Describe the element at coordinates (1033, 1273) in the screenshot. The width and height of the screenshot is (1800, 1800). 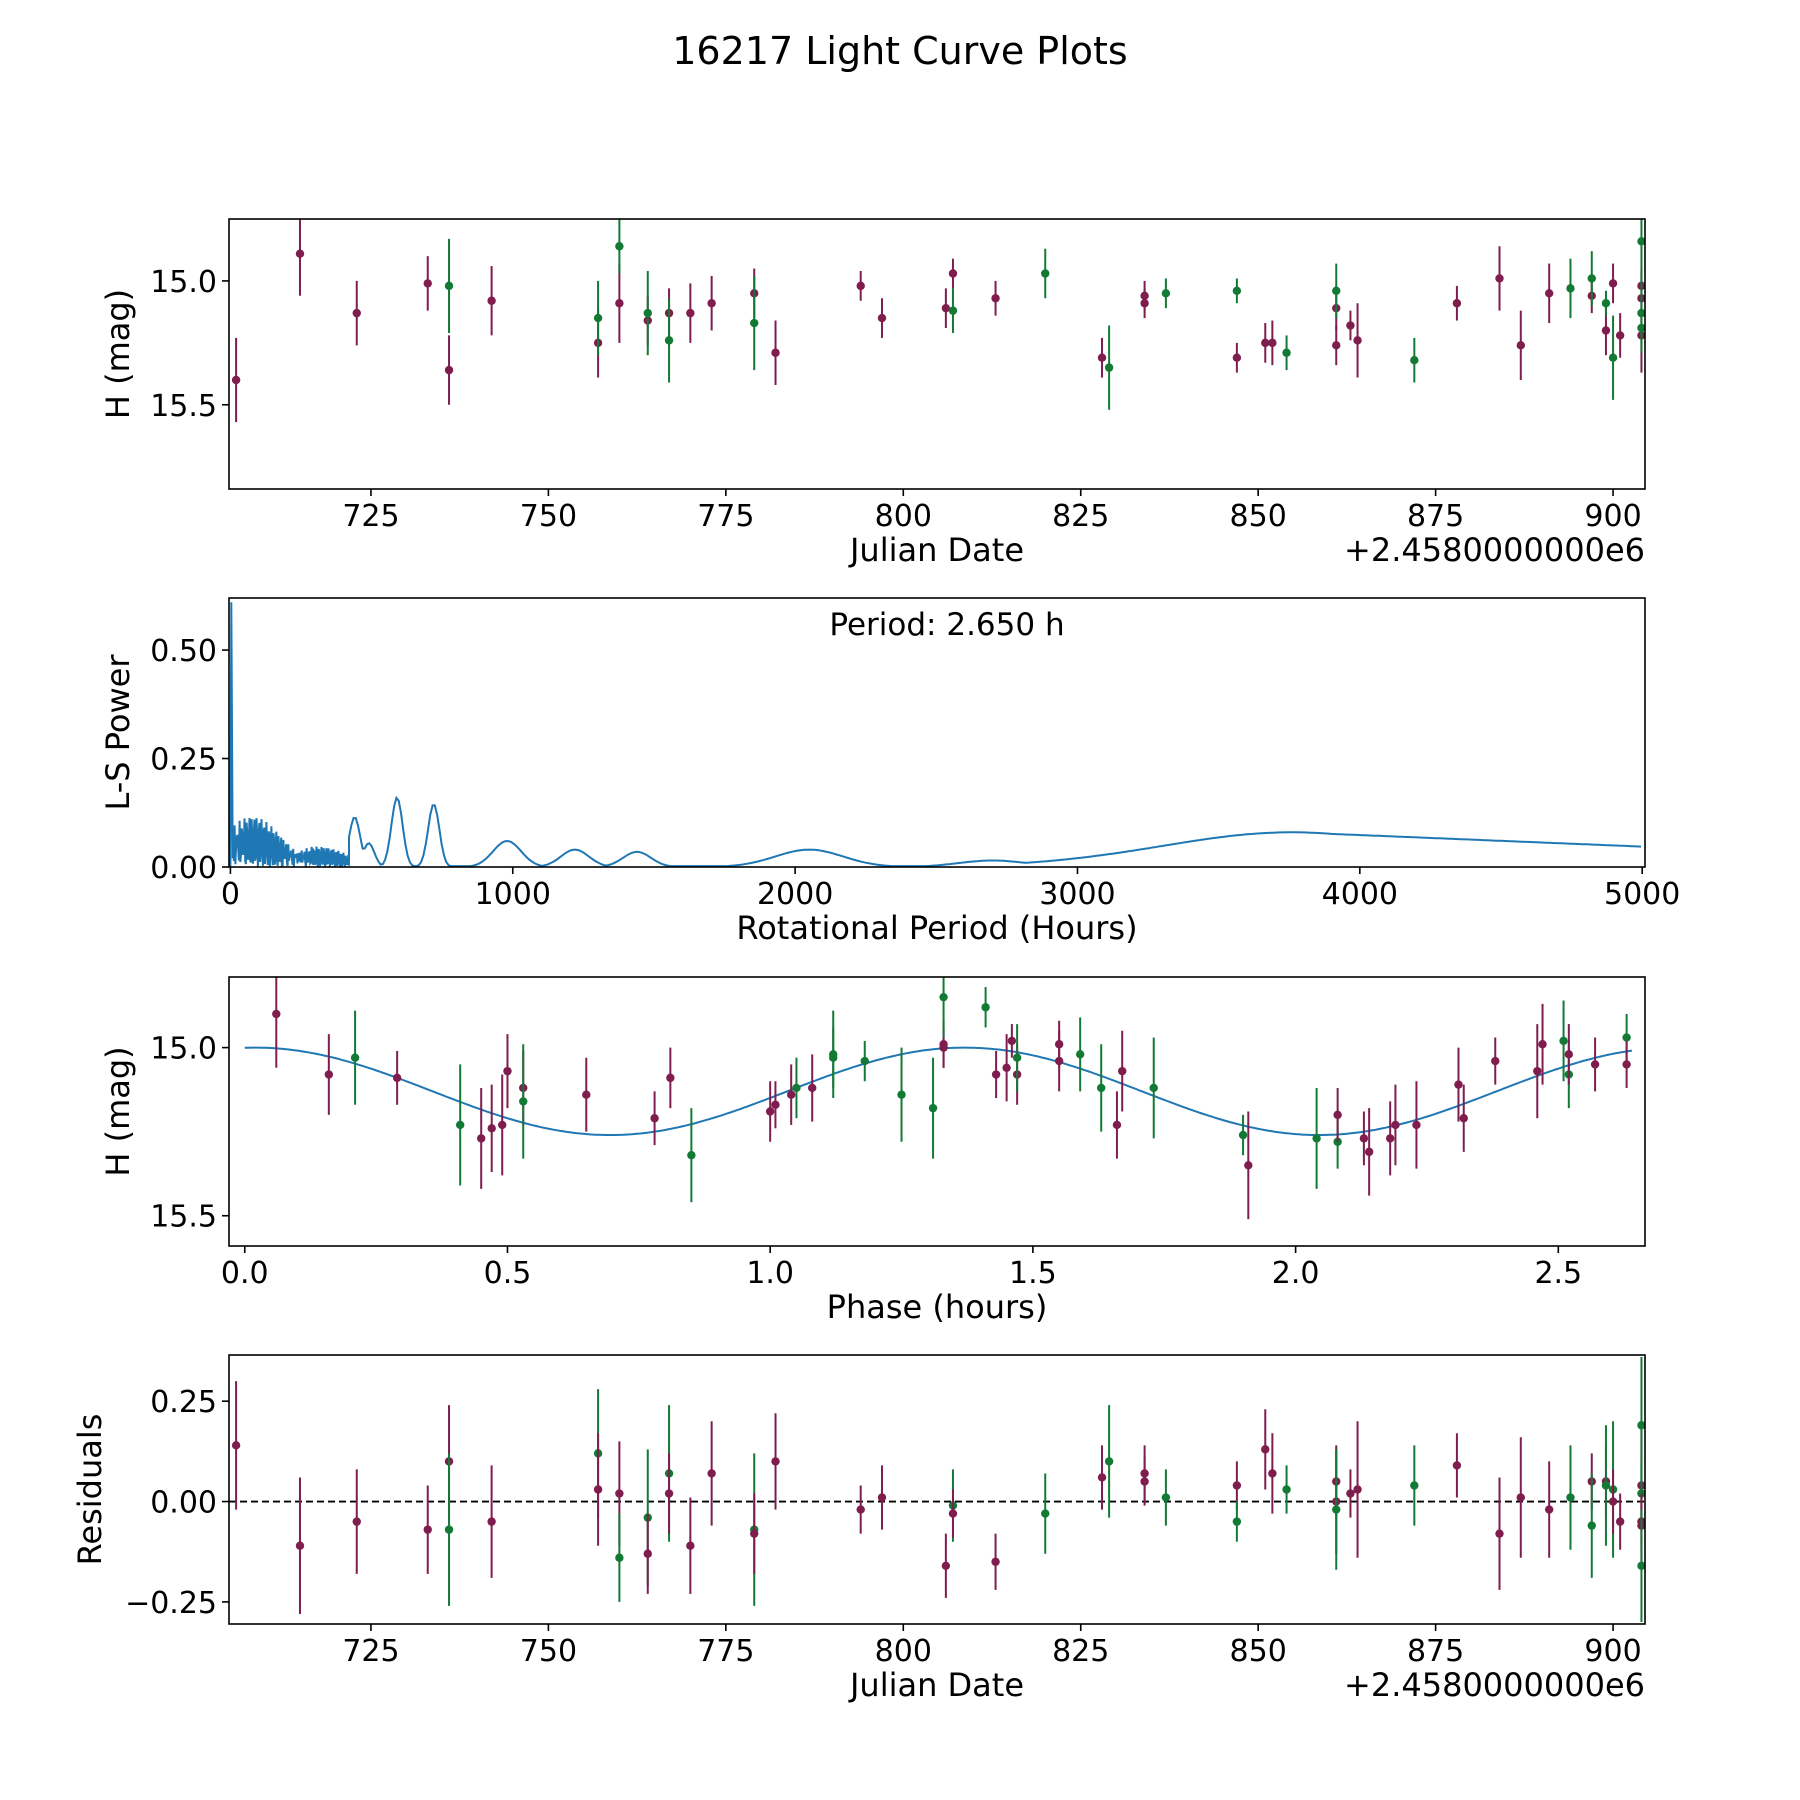
I see `x-tick-label: 1.5` at that location.